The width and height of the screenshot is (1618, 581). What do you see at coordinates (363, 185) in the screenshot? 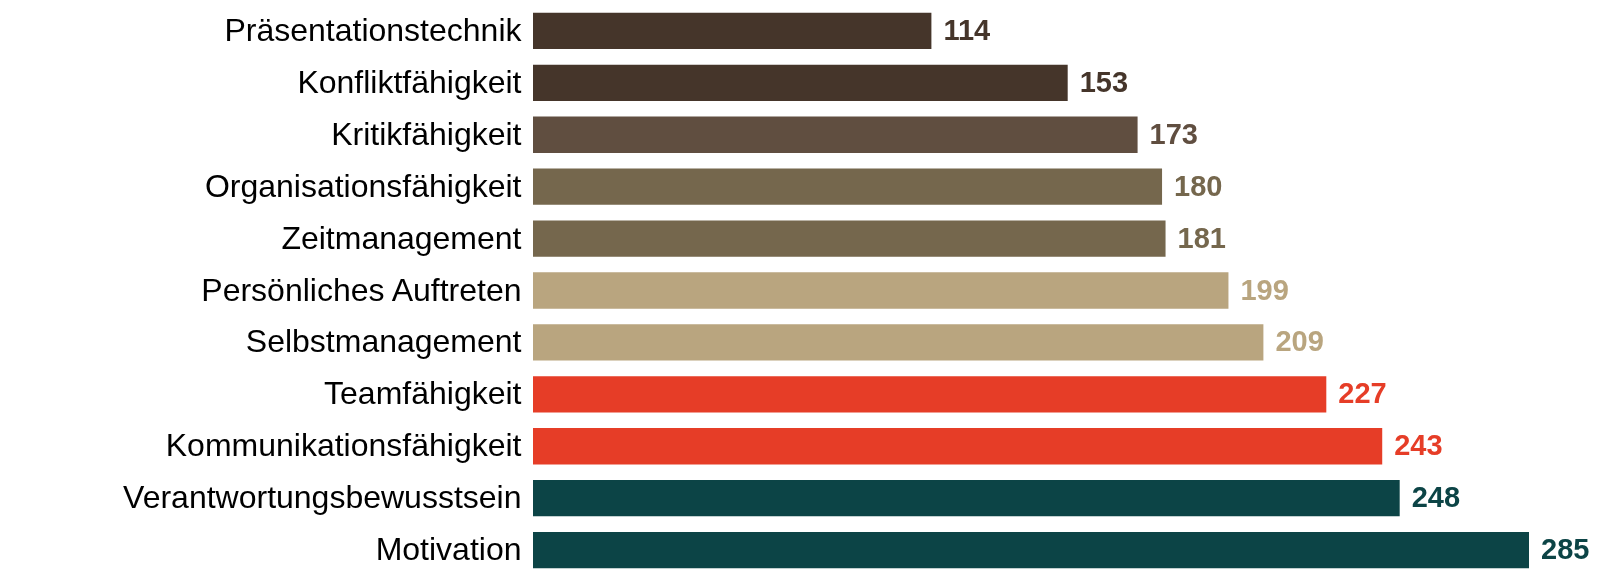
I see `y-tick-label: Organisationsfähigkeit` at bounding box center [363, 185].